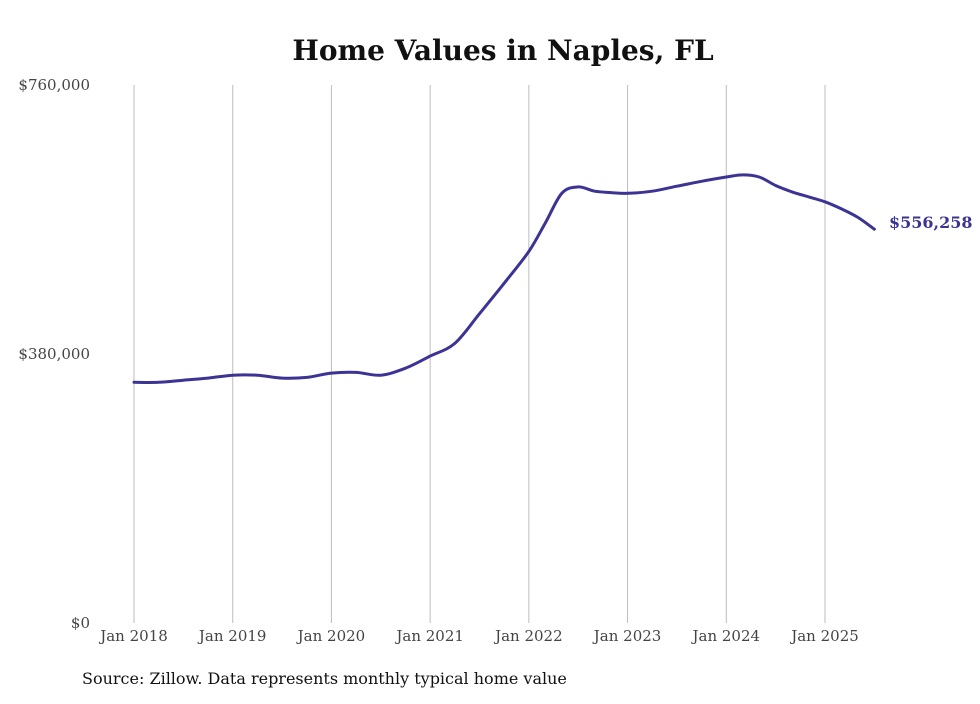 Image resolution: width=980 pixels, height=704 pixels. Describe the element at coordinates (331, 636) in the screenshot. I see `x-tick-label: Jan 2020` at that location.